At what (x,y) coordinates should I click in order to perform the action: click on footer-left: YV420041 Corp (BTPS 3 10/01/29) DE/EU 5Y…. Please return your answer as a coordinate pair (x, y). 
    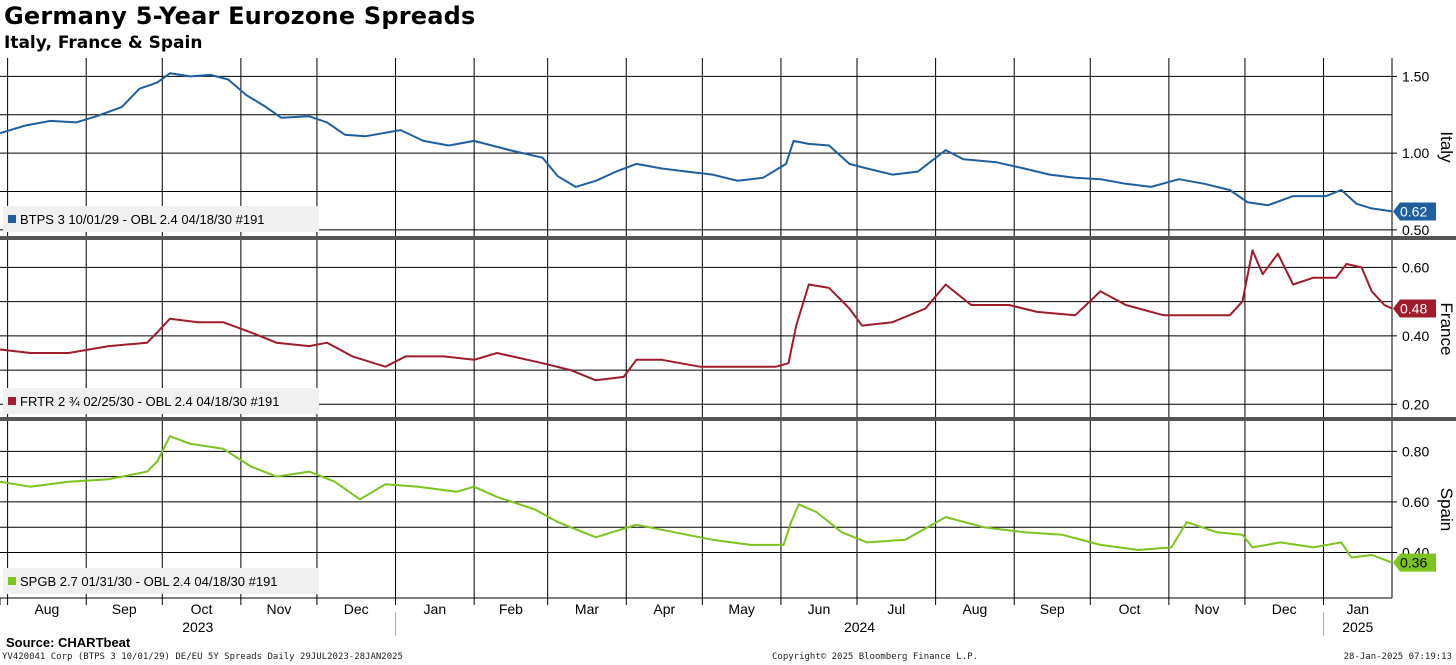
    Looking at the image, I should click on (202, 657).